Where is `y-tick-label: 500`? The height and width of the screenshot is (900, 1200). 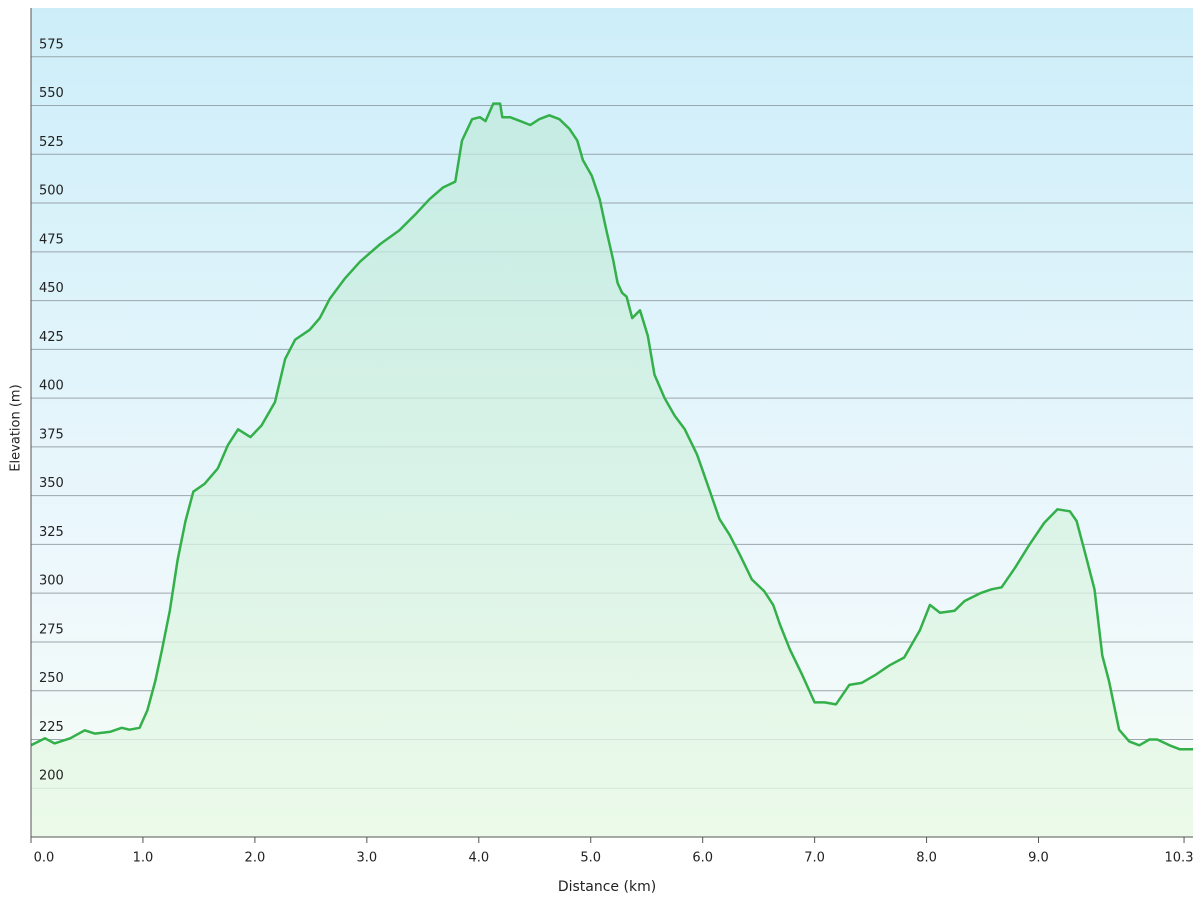 y-tick-label: 500 is located at coordinates (51, 191).